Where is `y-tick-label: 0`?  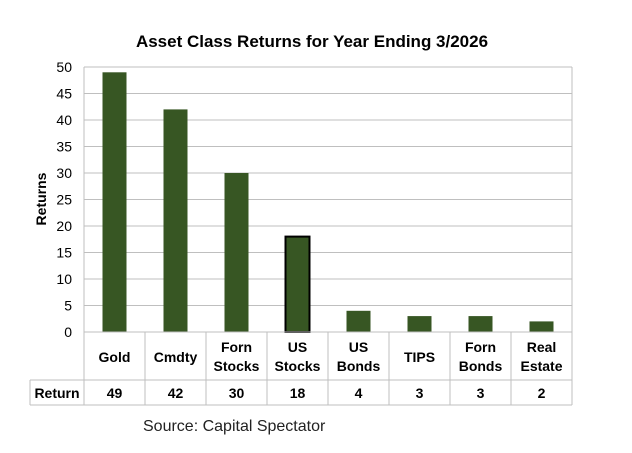
y-tick-label: 0 is located at coordinates (68, 332).